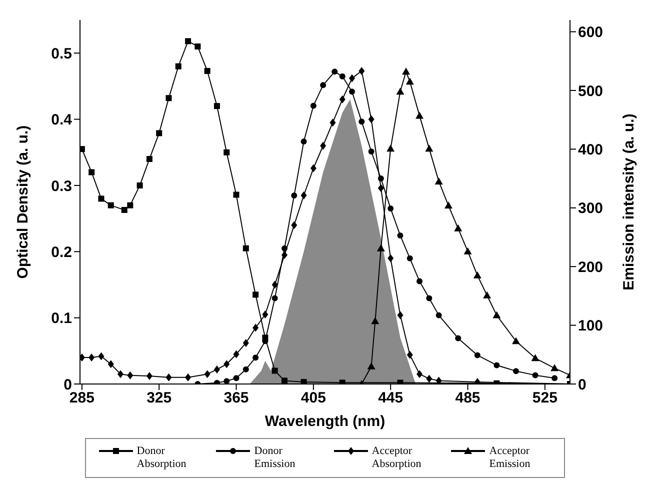 The image size is (650, 487). What do you see at coordinates (162, 458) in the screenshot?
I see `legend-label: Donor Absorption` at bounding box center [162, 458].